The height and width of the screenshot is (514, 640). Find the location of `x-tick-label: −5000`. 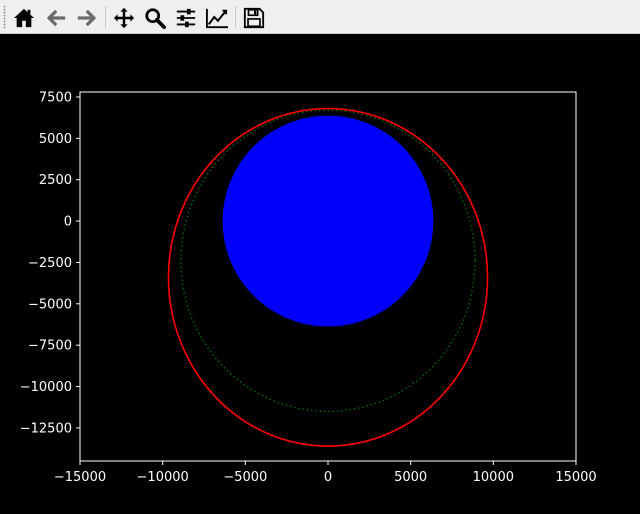

x-tick-label: −5000 is located at coordinates (245, 477).